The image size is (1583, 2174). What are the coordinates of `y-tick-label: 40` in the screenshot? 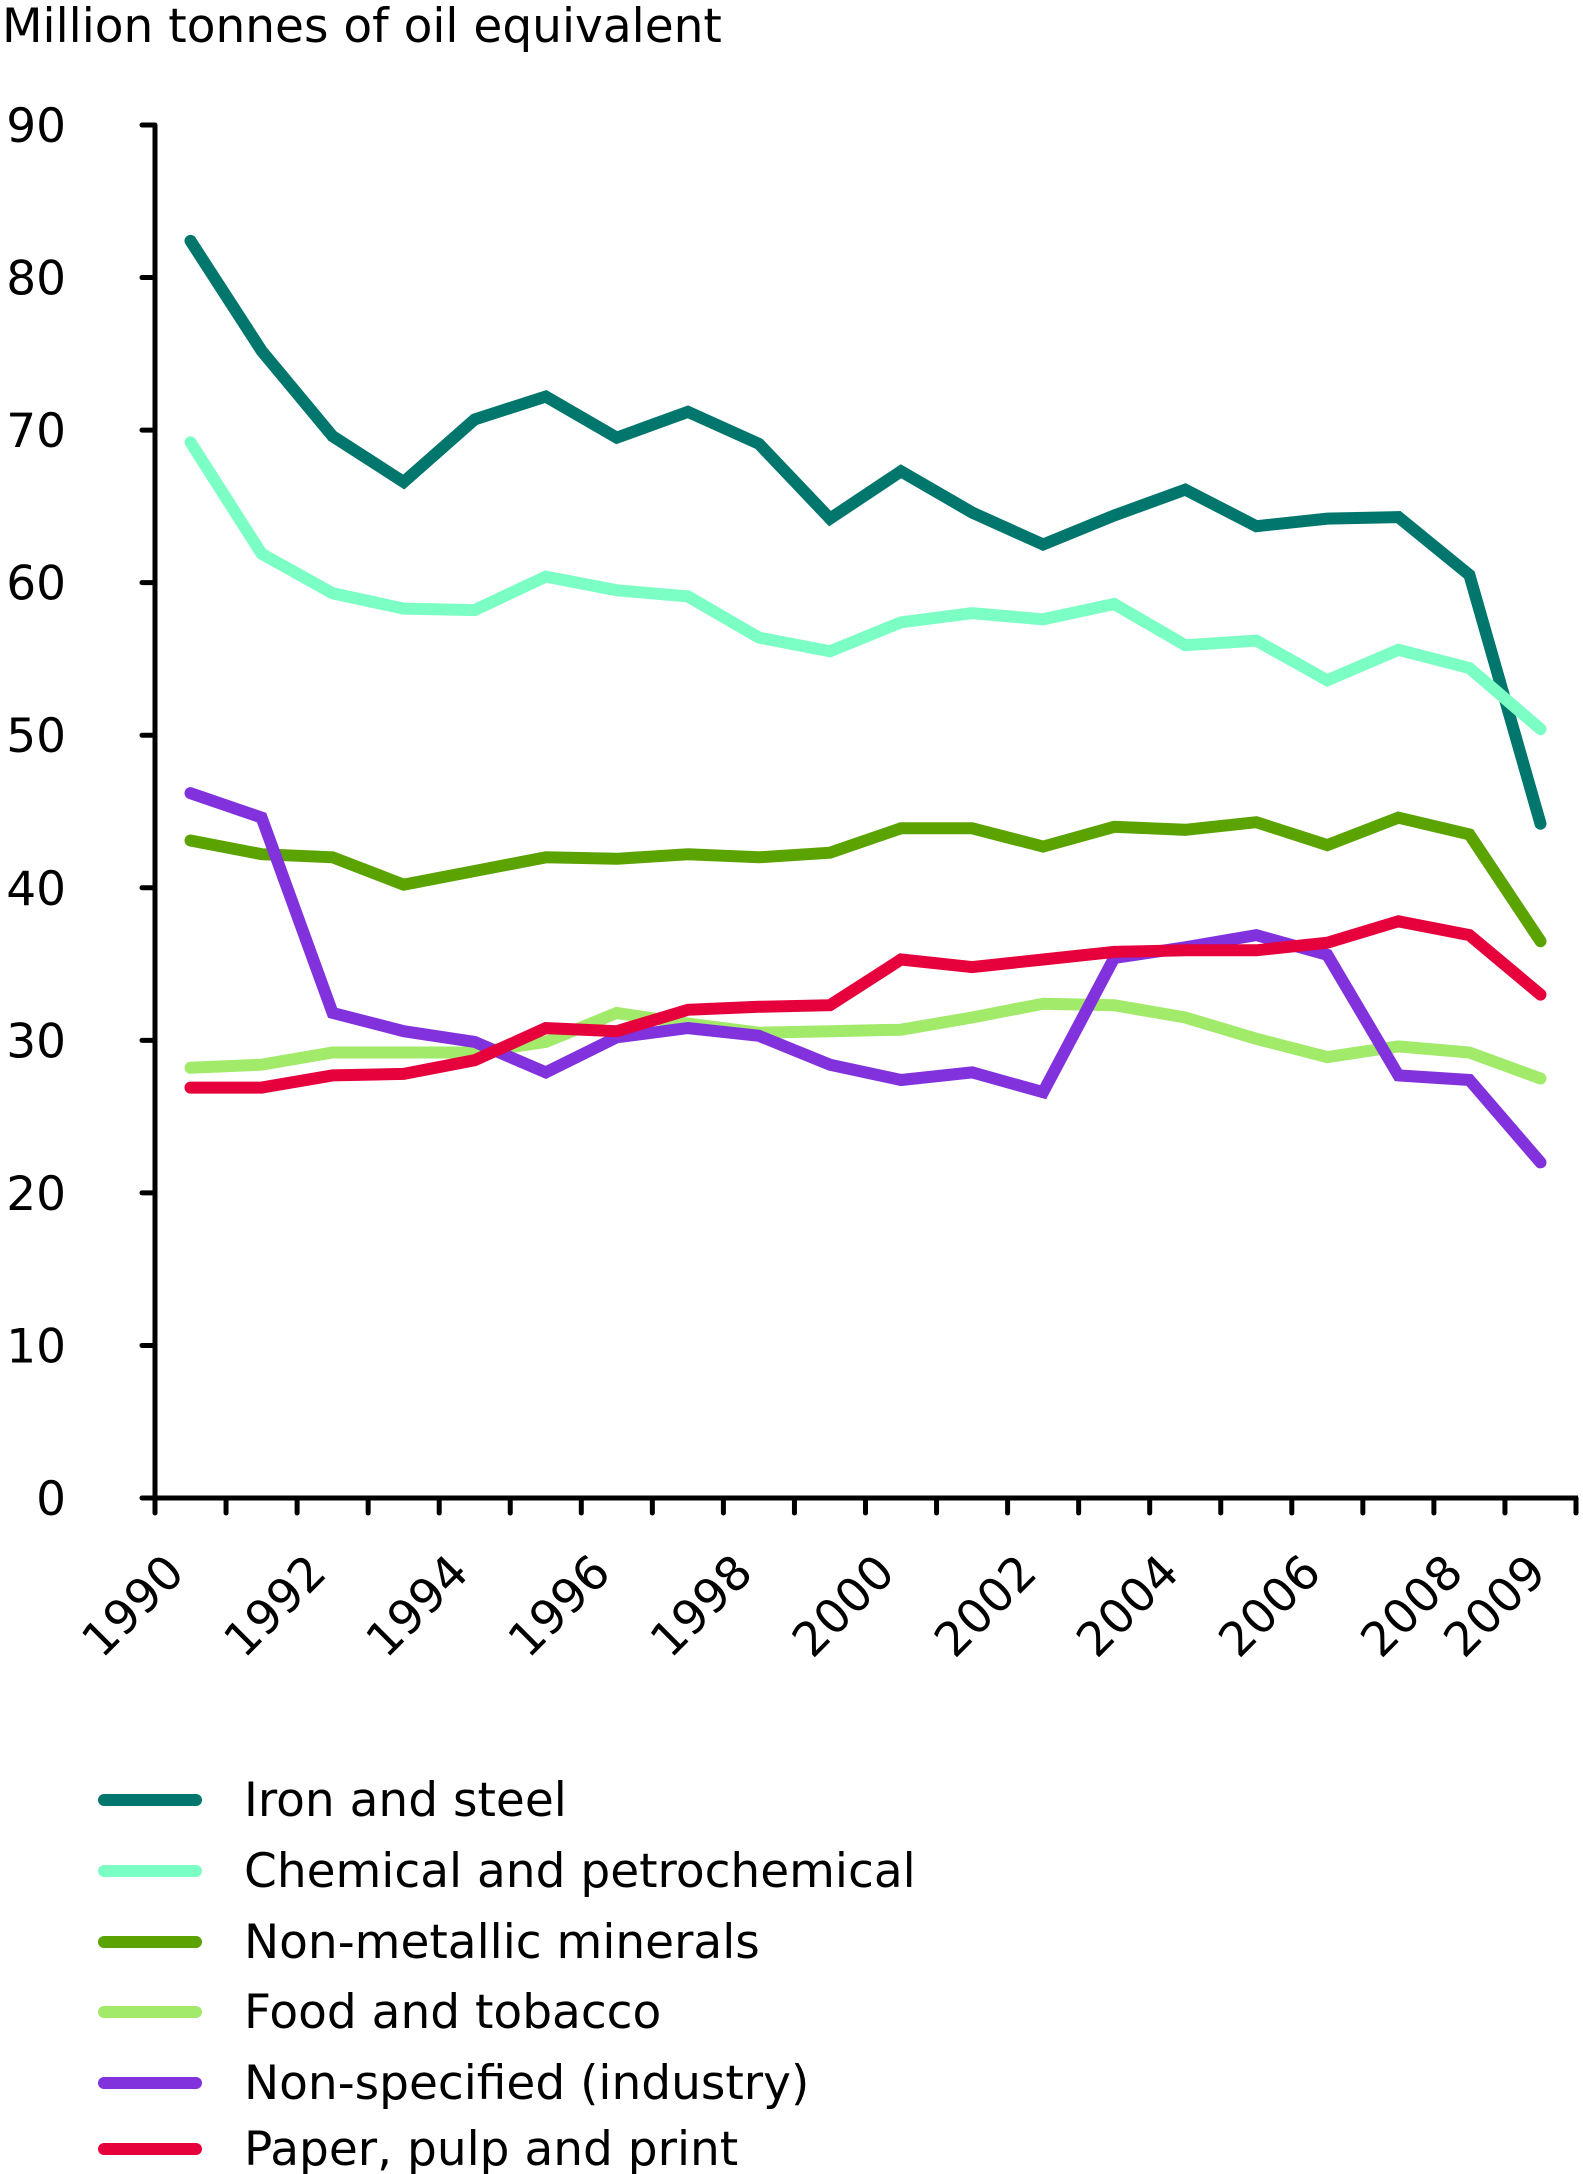 It's located at (36, 889).